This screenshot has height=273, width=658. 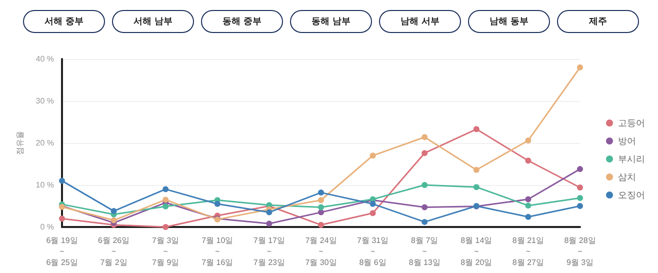 I want to click on x-tick-label: 6월 26일 ~ 7월 2일, so click(x=114, y=251).